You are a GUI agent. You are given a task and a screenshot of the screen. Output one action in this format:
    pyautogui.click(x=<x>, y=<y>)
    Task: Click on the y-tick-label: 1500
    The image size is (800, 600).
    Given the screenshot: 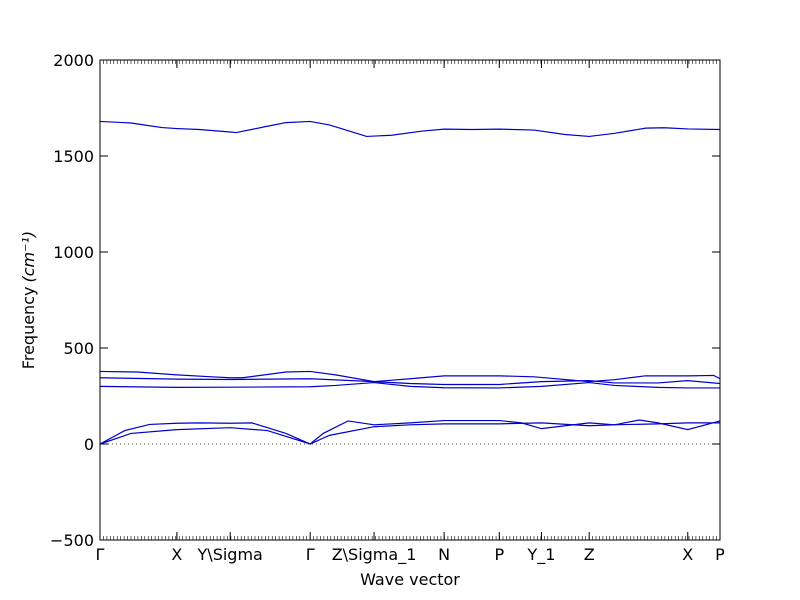 What is the action you would take?
    pyautogui.click(x=73, y=156)
    